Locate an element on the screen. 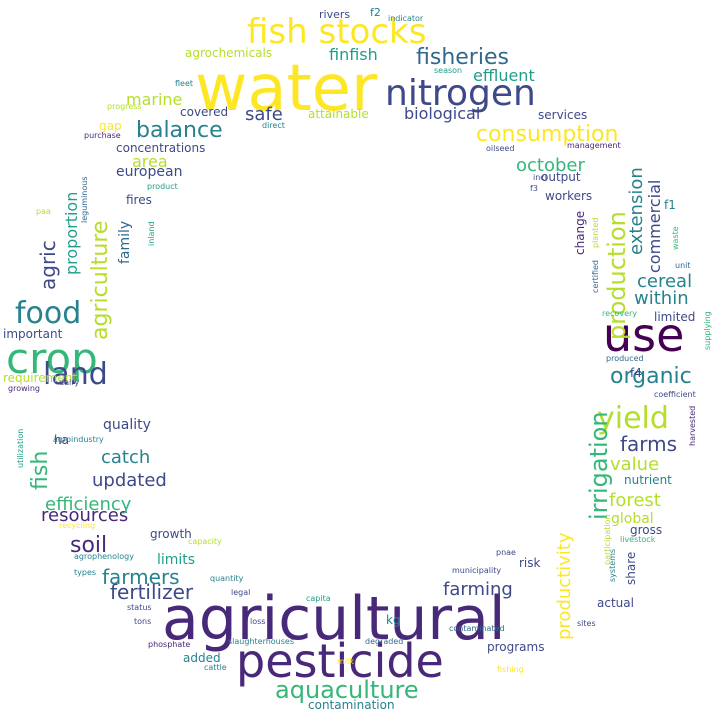 This screenshot has height=722, width=722. word-types: types is located at coordinates (85, 572).